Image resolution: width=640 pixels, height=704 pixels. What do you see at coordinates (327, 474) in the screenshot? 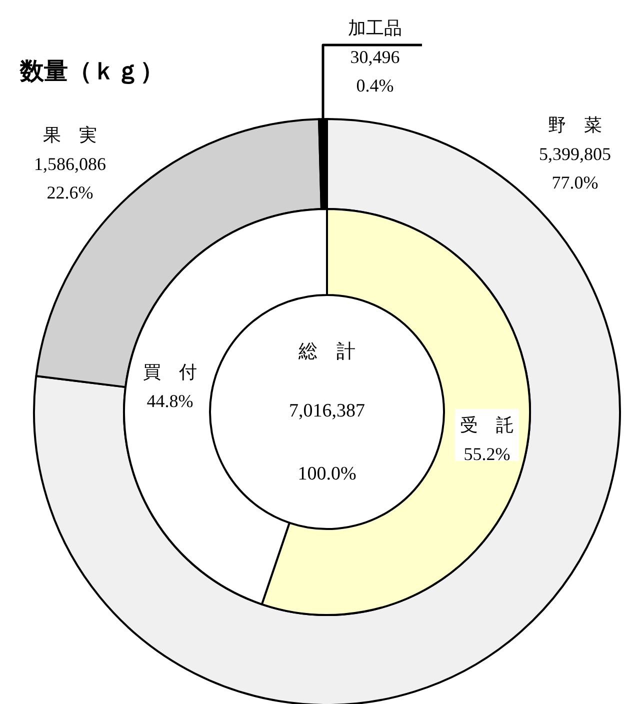
I see `text: 100.0%` at bounding box center [327, 474].